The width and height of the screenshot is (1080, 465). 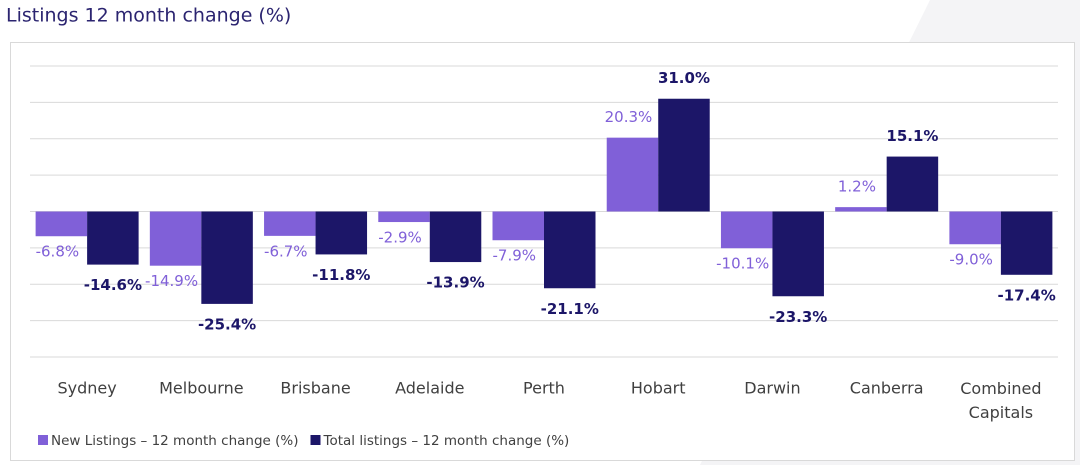 I want to click on value-label: -6.8%, so click(x=58, y=252).